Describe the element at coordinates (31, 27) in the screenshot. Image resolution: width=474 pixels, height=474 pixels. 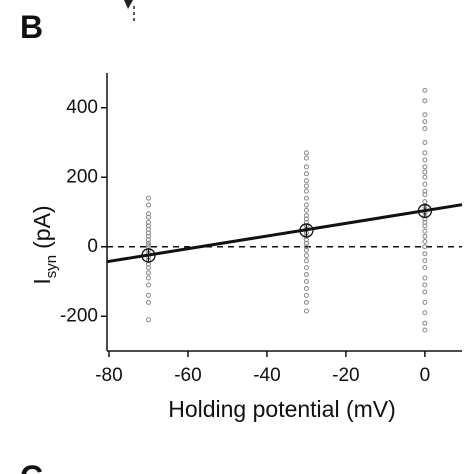
I see `panel-label: B` at that location.